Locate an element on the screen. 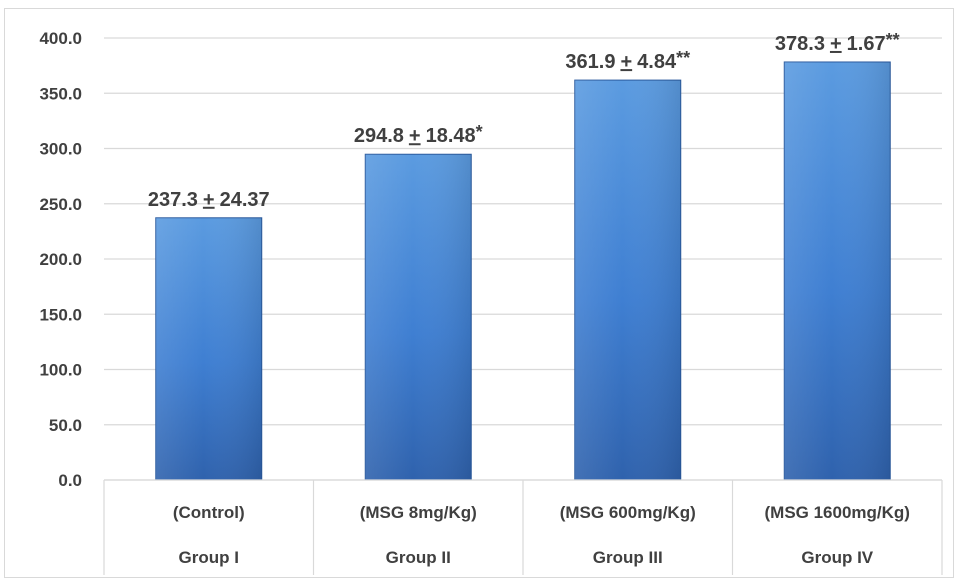 The width and height of the screenshot is (960, 580). y-tick-label: 250.0 is located at coordinates (60, 204).